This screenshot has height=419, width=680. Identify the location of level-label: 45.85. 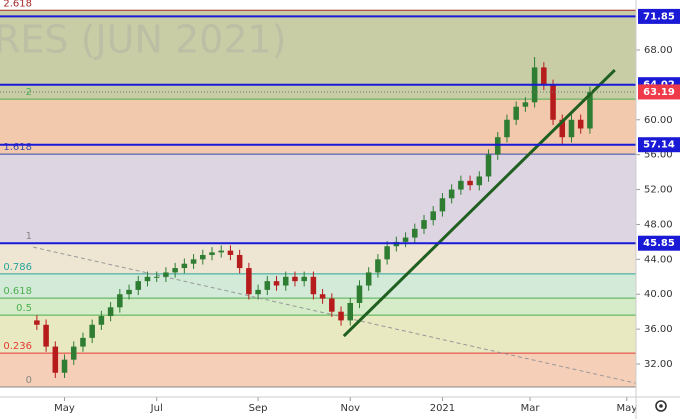
(659, 243).